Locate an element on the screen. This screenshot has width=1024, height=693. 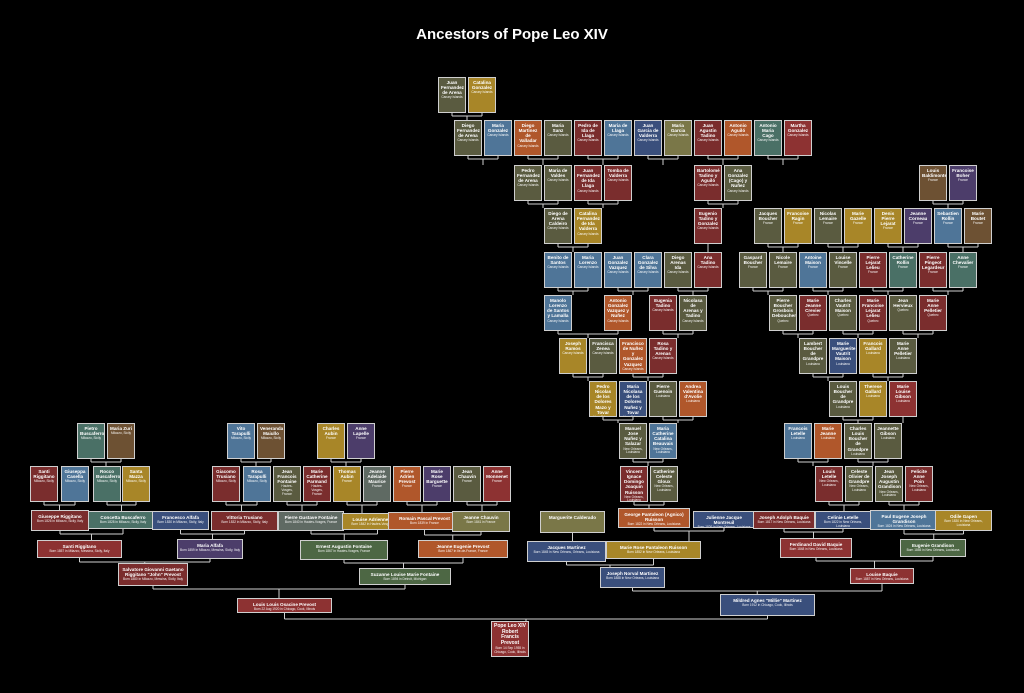
person-name: Jean Chauvin is located at coordinates (467, 474).